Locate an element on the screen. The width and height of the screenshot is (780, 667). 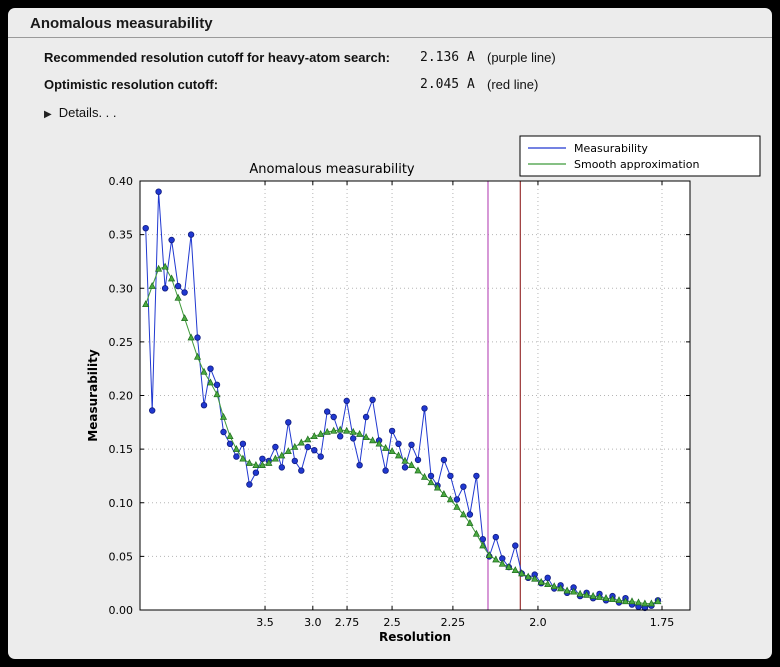
x-tick-label: 2.5 is located at coordinates (392, 622).